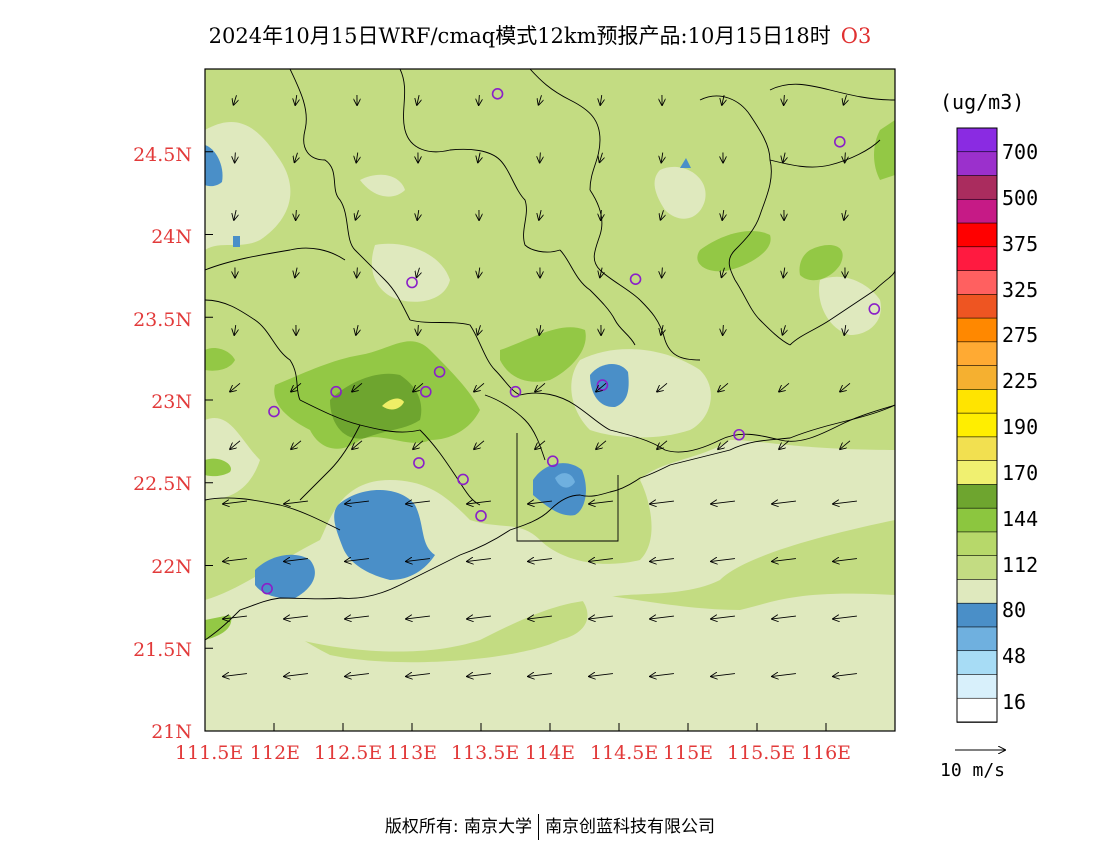 The width and height of the screenshot is (1100, 850). I want to click on lon-label-115e: 115E, so click(688, 753).